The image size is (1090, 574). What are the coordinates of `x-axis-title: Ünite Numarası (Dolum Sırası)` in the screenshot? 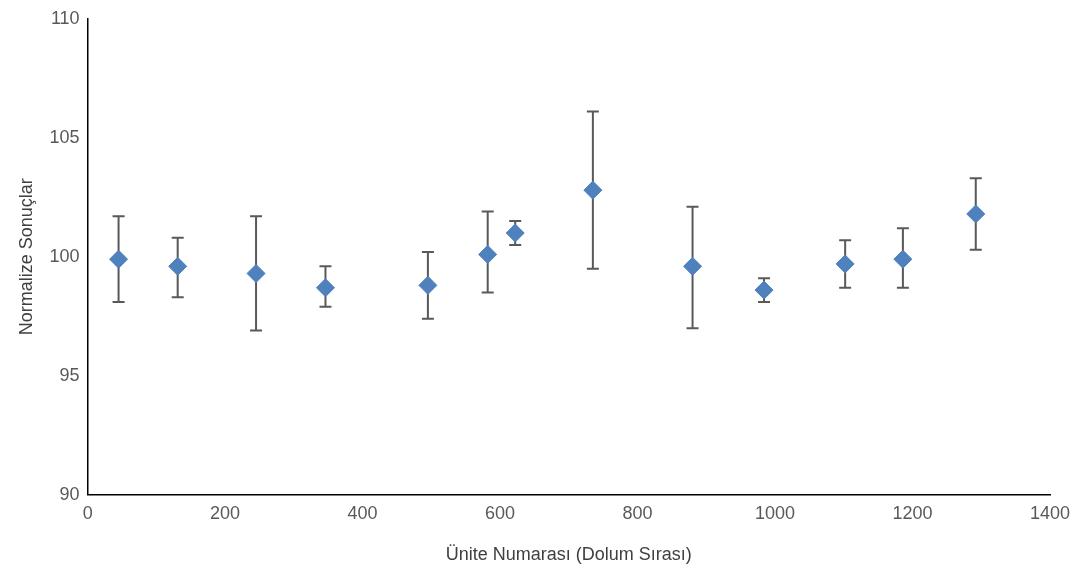 It's located at (568, 554).